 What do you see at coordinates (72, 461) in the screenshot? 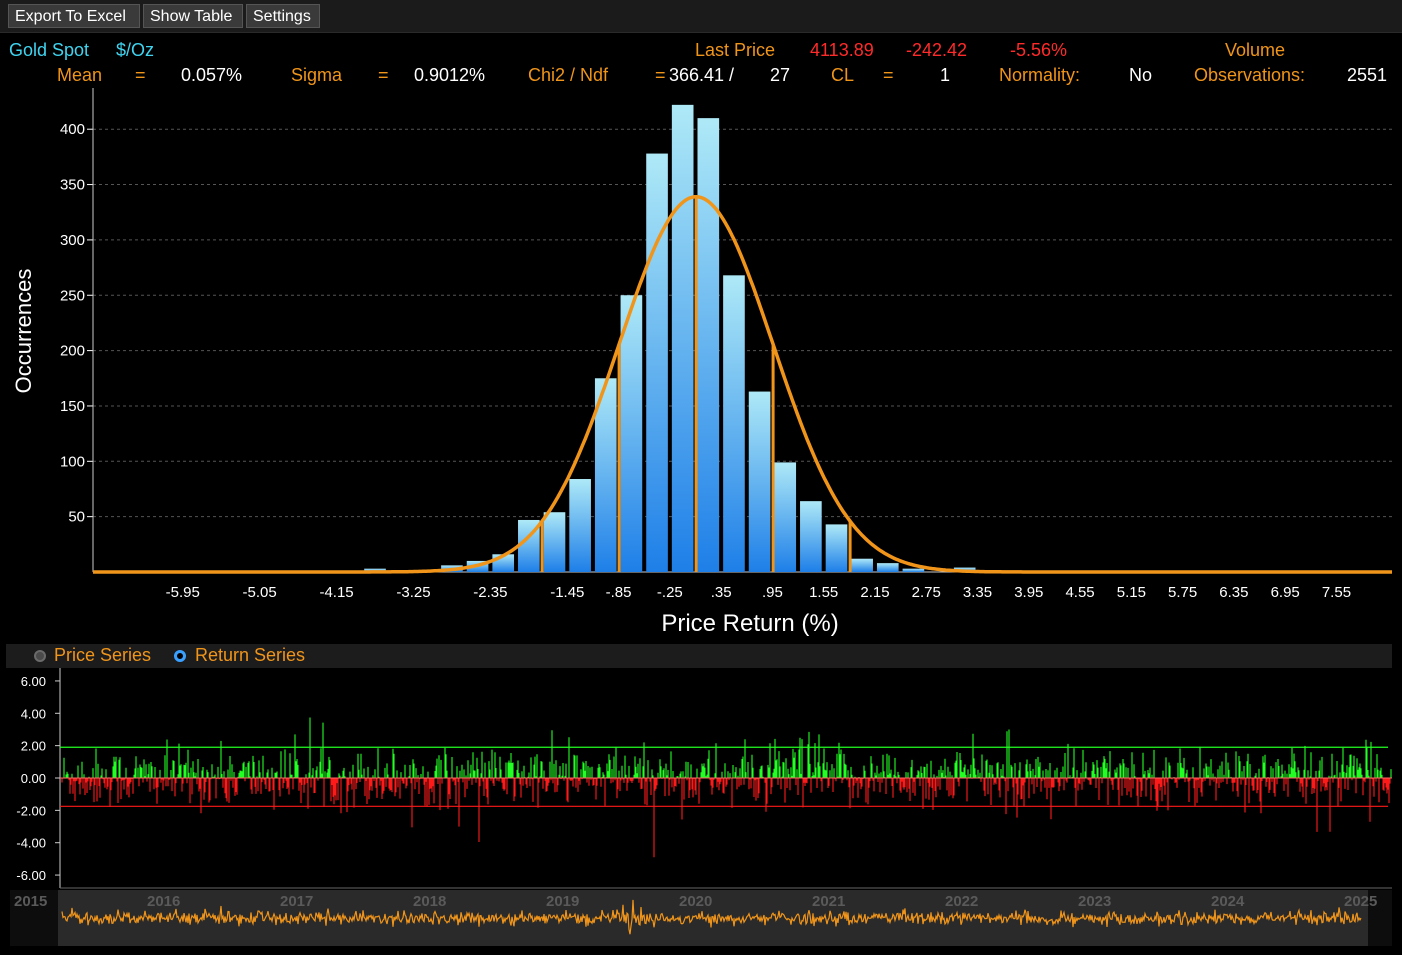
I see `y-tick-label: 100` at bounding box center [72, 461].